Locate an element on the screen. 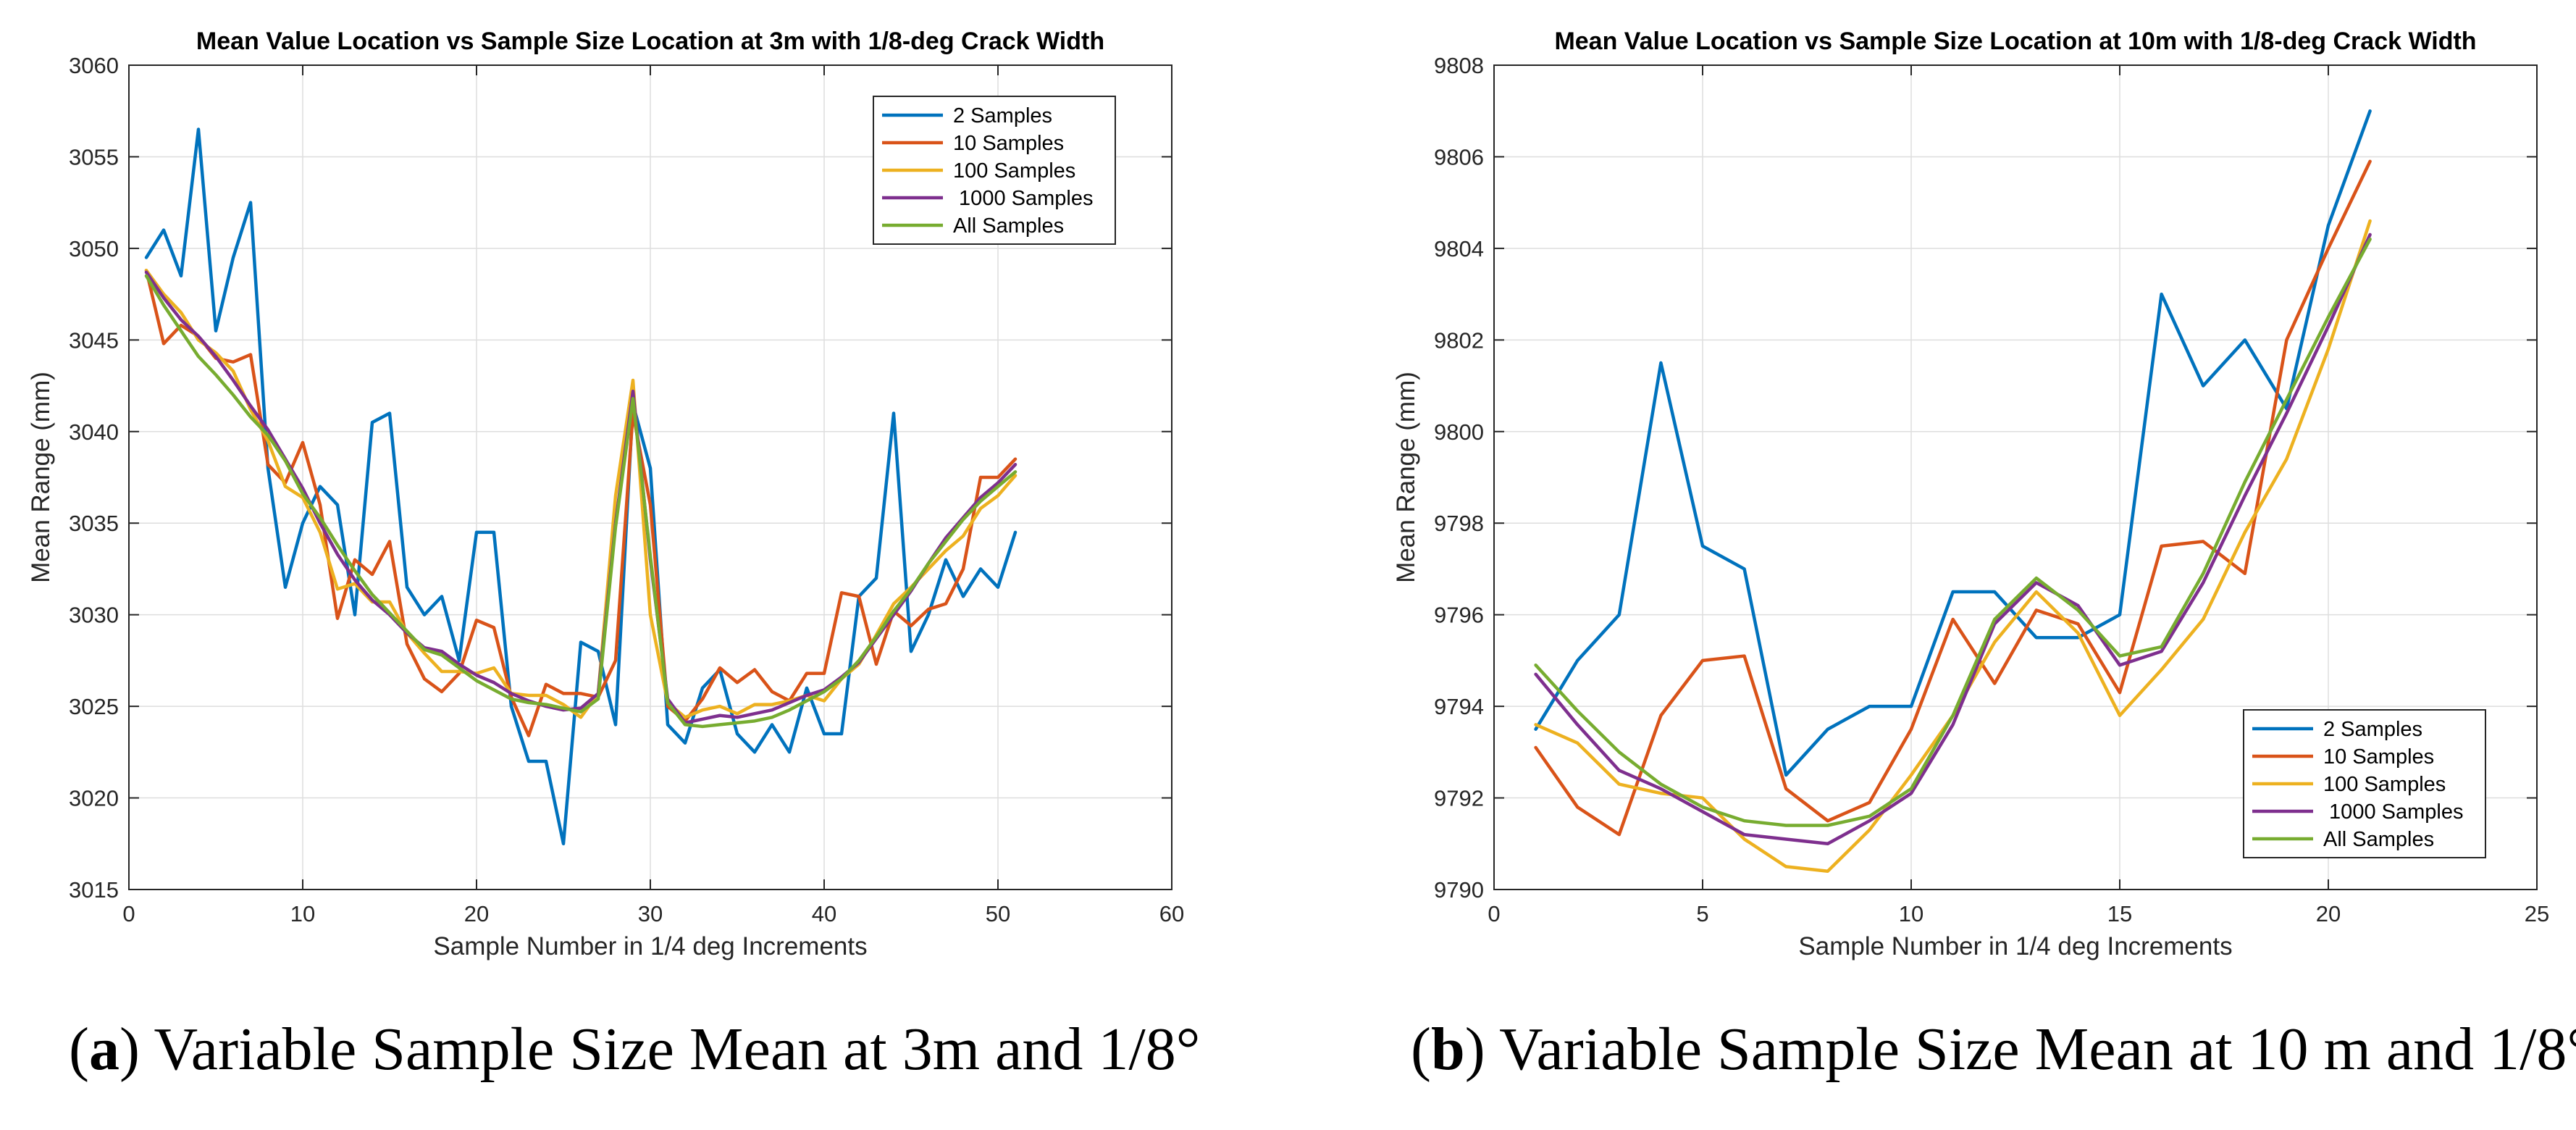 This screenshot has width=2576, height=1130. y-tick-label: 9794 is located at coordinates (1459, 706).